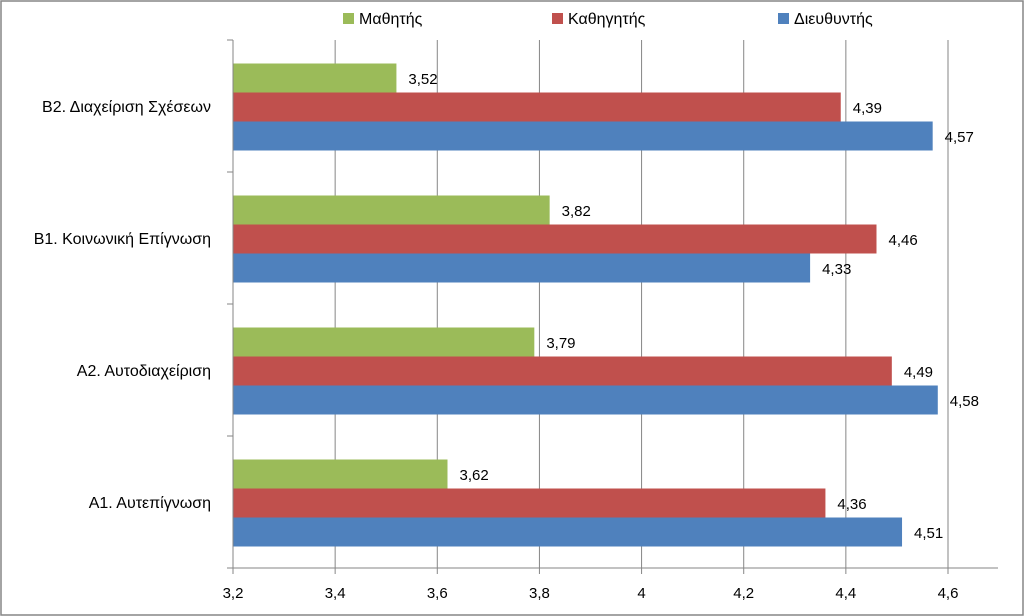 The height and width of the screenshot is (616, 1024). What do you see at coordinates (560, 343) in the screenshot?
I see `data-label: 3,79` at bounding box center [560, 343].